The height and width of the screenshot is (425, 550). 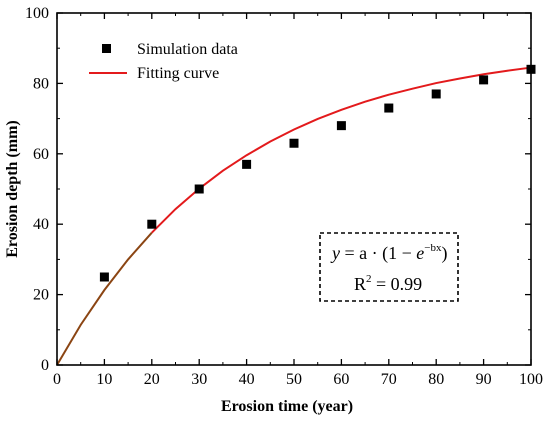 What do you see at coordinates (104, 298) in the screenshot?
I see `fitting-curve-lower-segment` at bounding box center [104, 298].